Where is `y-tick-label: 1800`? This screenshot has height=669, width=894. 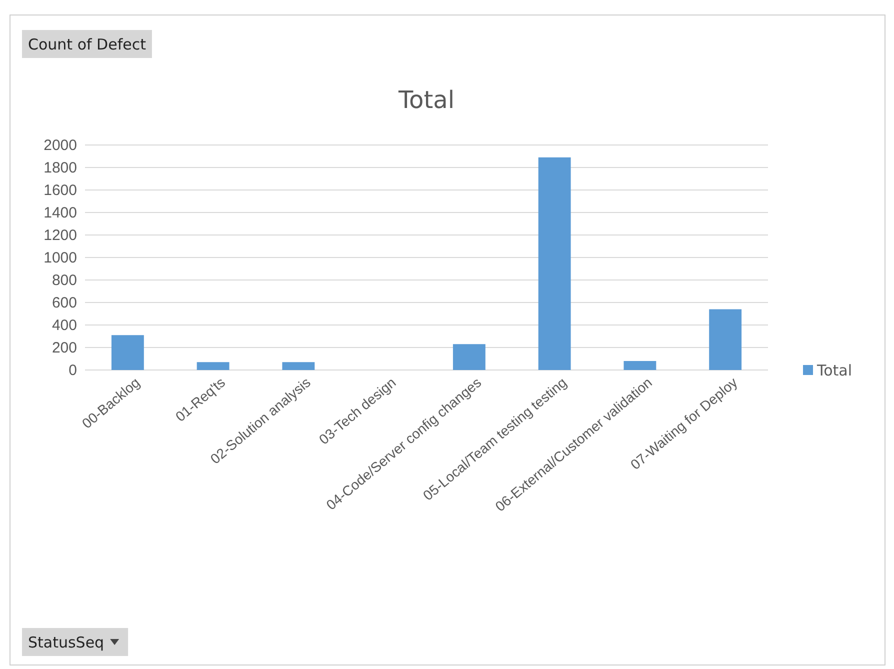 y-tick-label: 1800 is located at coordinates (60, 167).